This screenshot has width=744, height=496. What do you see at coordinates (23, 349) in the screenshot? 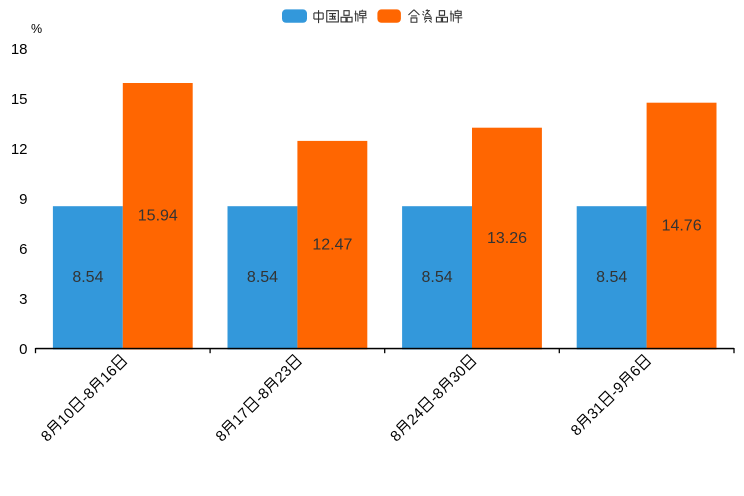
I see `svg-text: 0` at bounding box center [23, 349].